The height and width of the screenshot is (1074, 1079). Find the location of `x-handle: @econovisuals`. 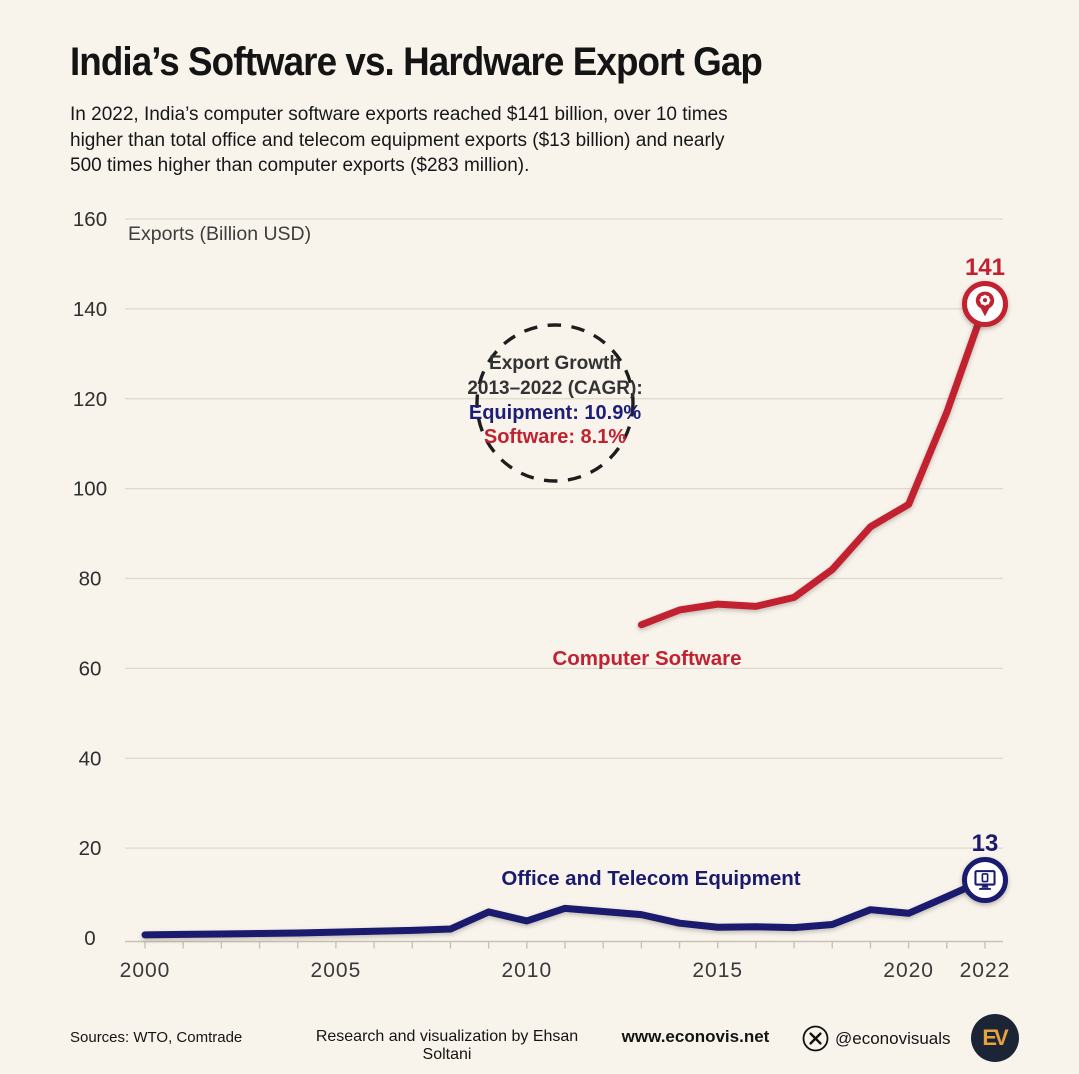

x-handle: @econovisuals is located at coordinates (893, 1038).